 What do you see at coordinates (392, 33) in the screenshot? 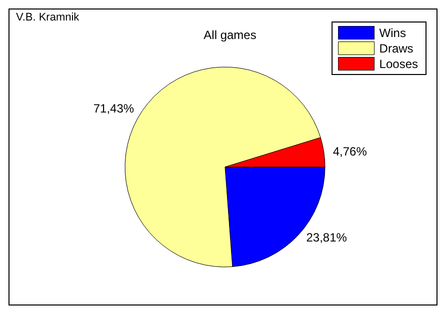
I see `legend-label: Wins` at bounding box center [392, 33].